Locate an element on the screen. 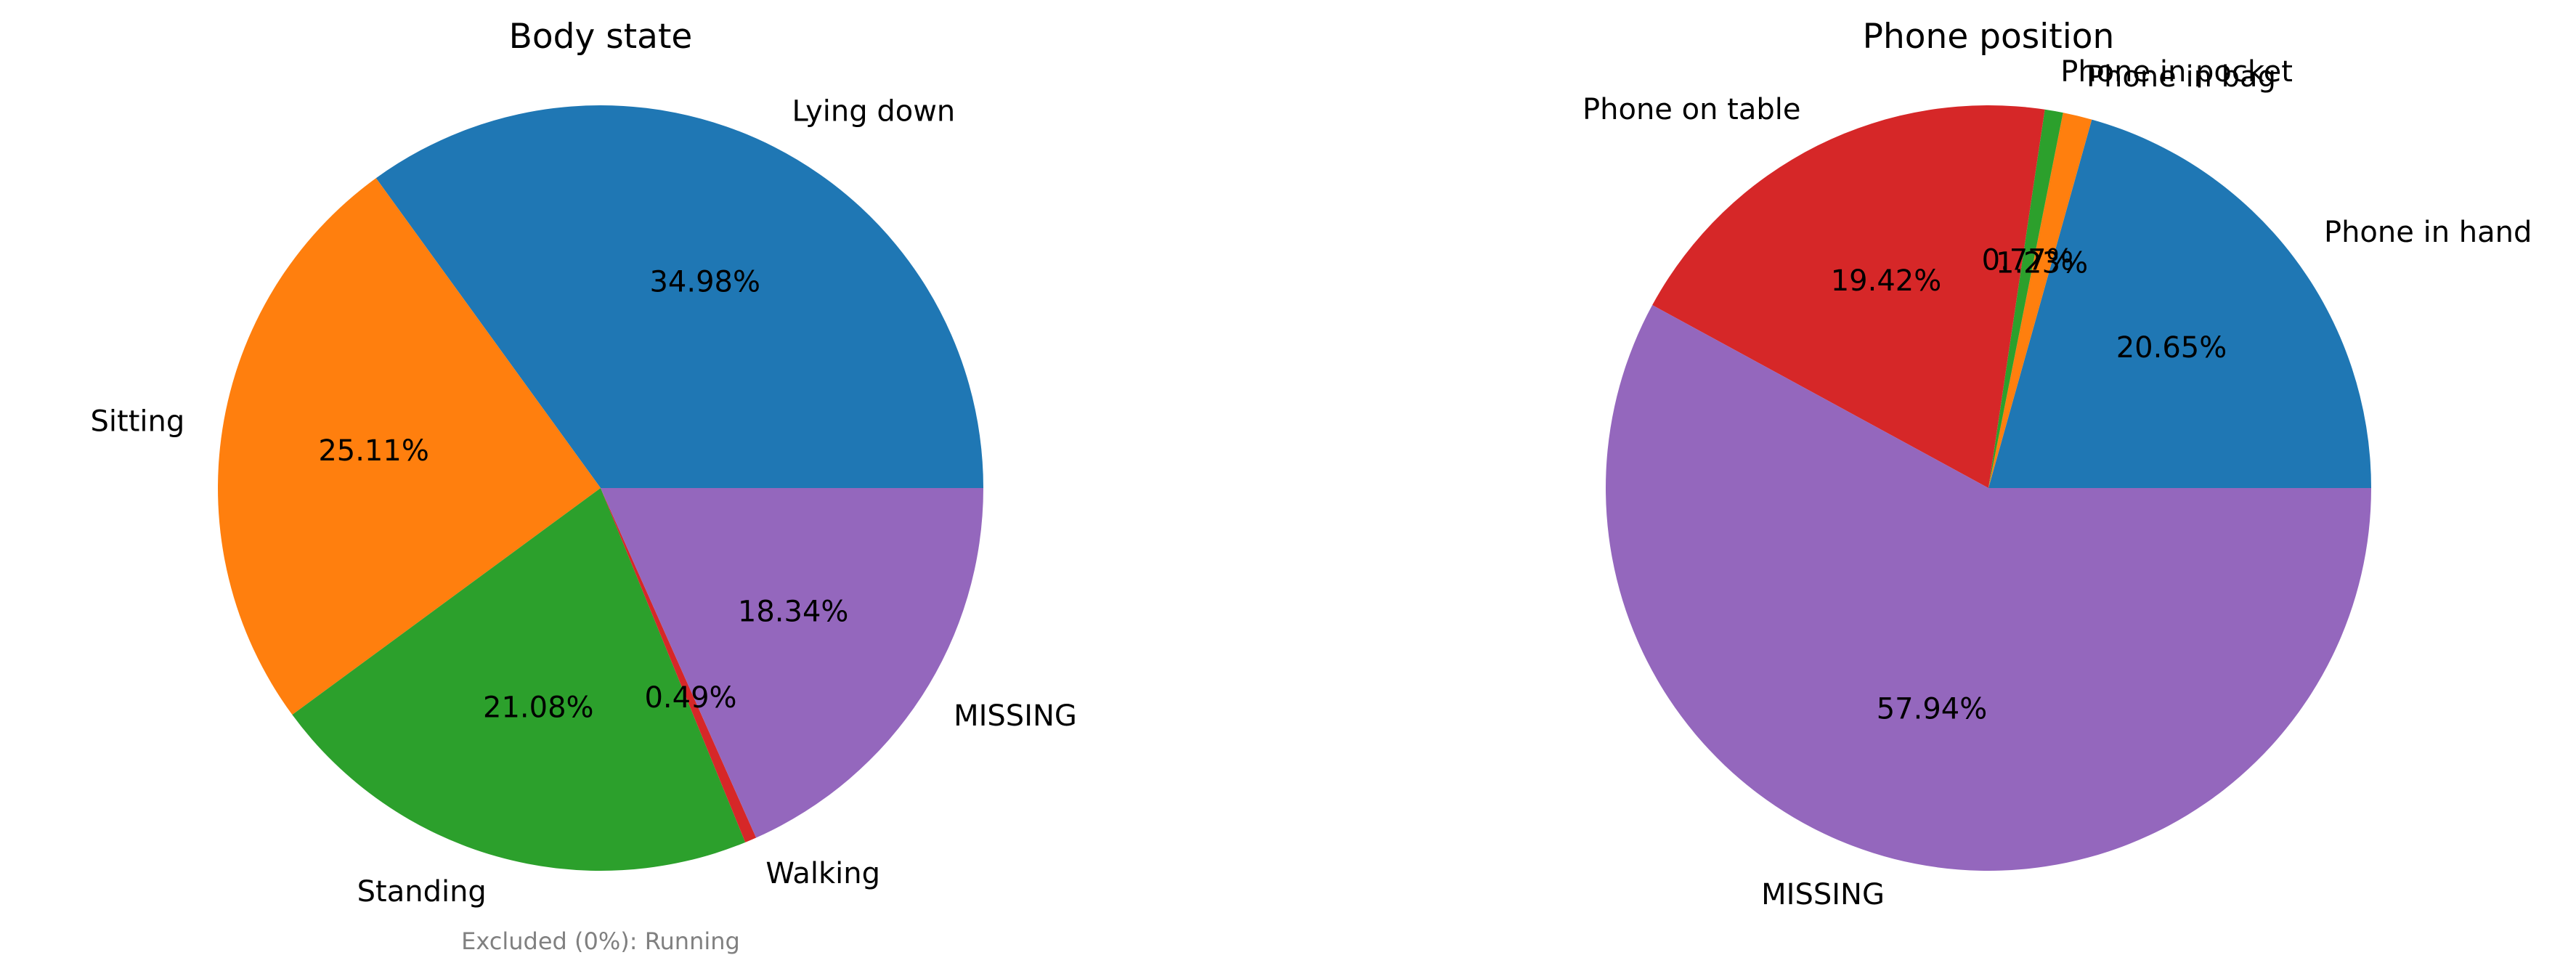  pct-label-phone-in-bag: 1.23% is located at coordinates (2042, 263).